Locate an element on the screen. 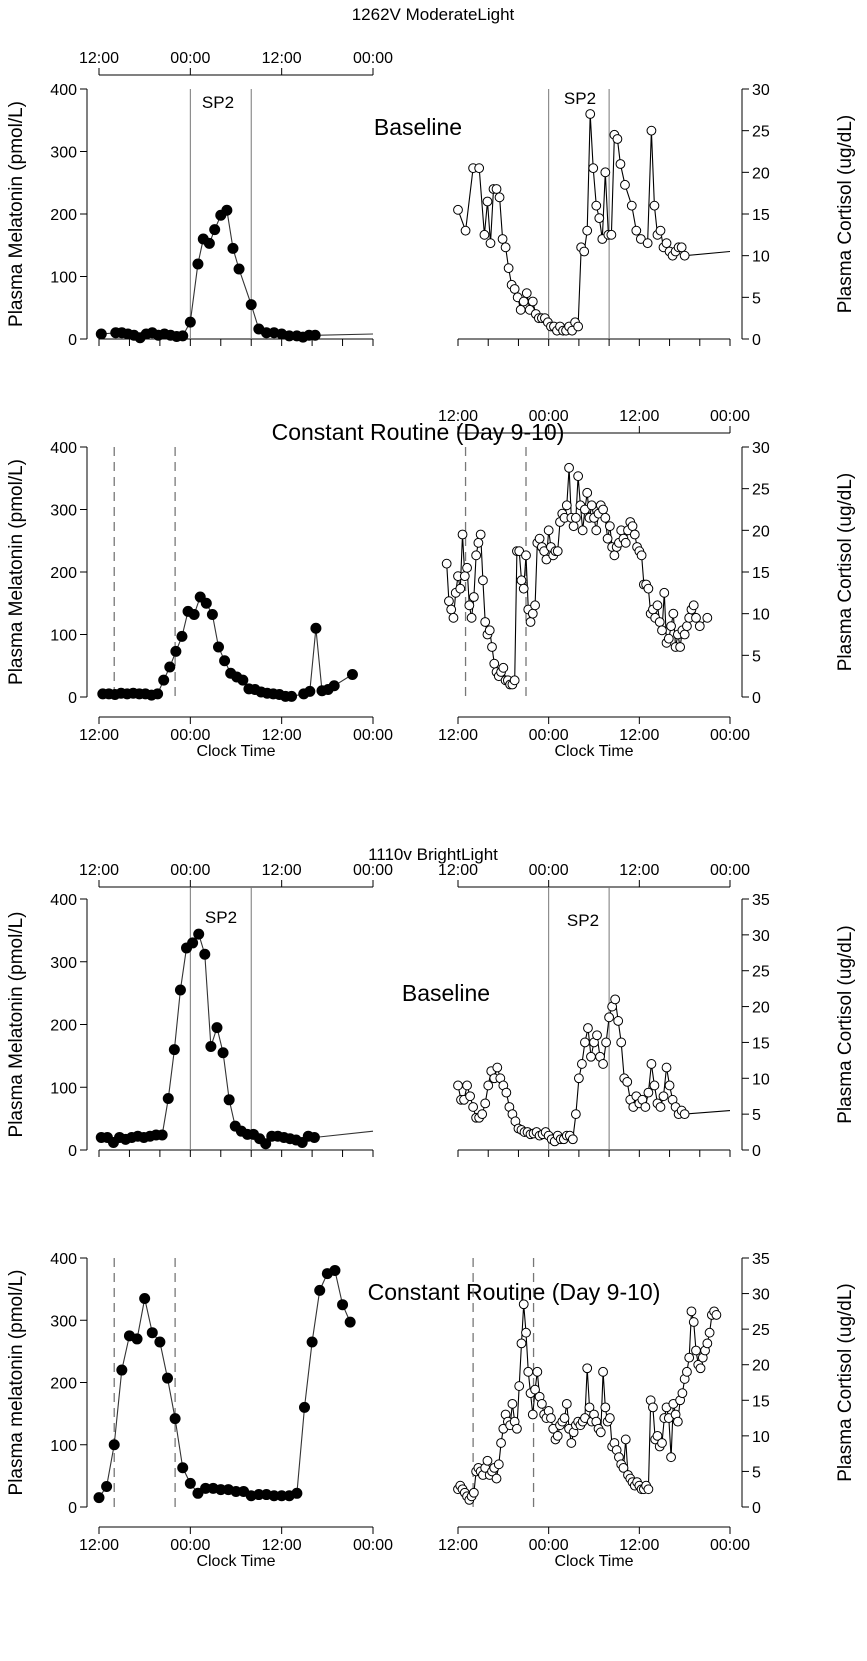 The height and width of the screenshot is (1661, 867). subject-title-1262v: 1262V ModerateLight is located at coordinates (433, 14).